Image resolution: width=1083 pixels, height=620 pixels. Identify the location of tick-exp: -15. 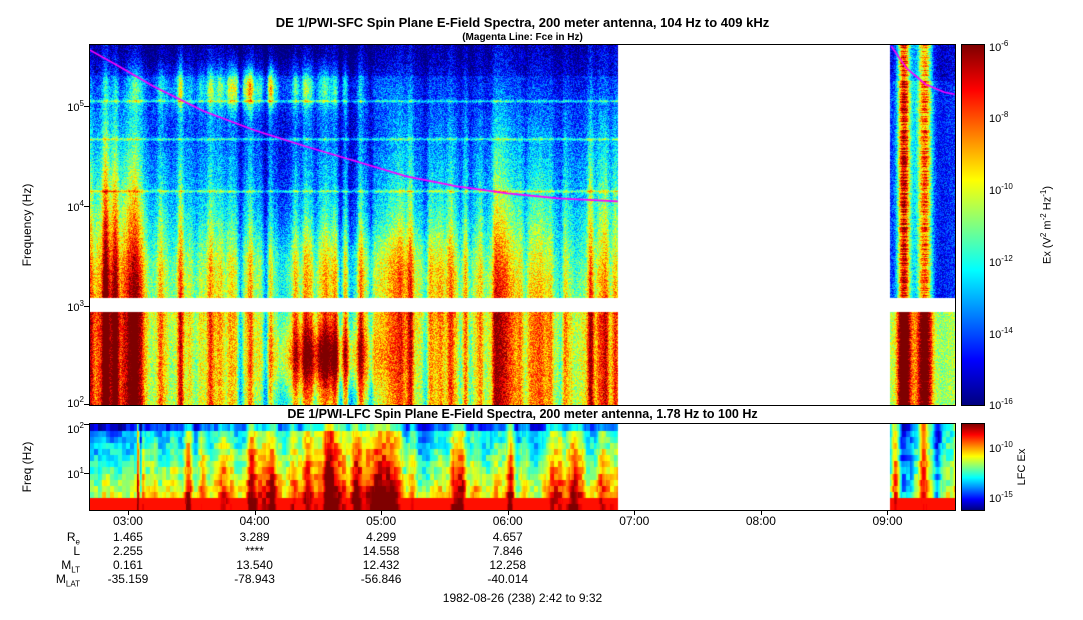
(1007, 495).